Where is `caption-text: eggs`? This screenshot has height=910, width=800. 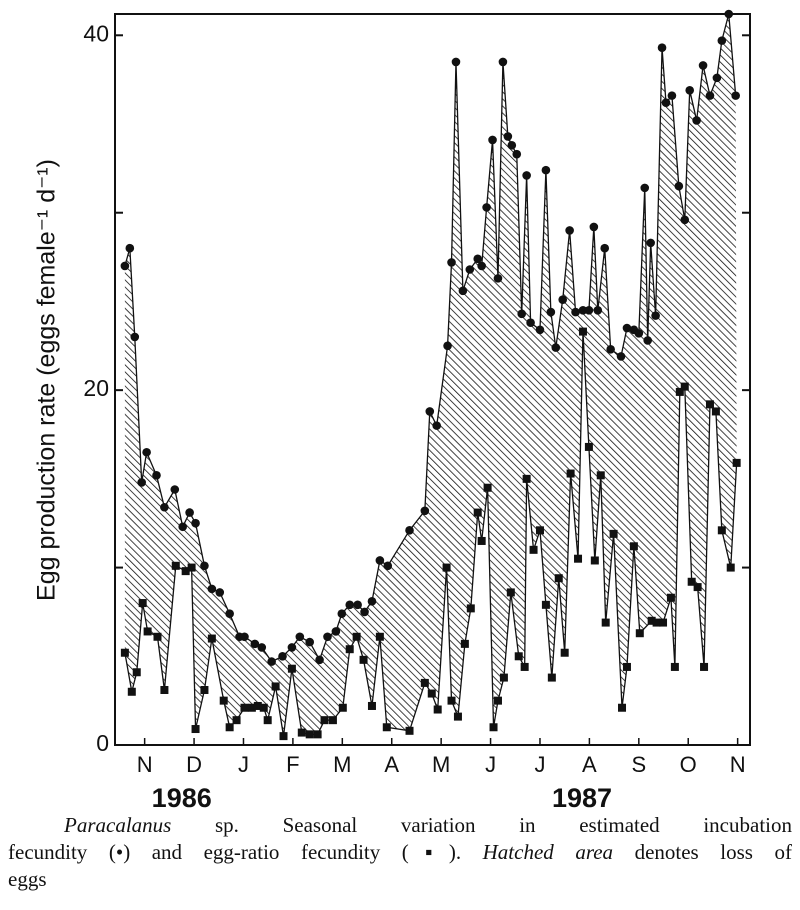 caption-text: eggs is located at coordinates (27, 879).